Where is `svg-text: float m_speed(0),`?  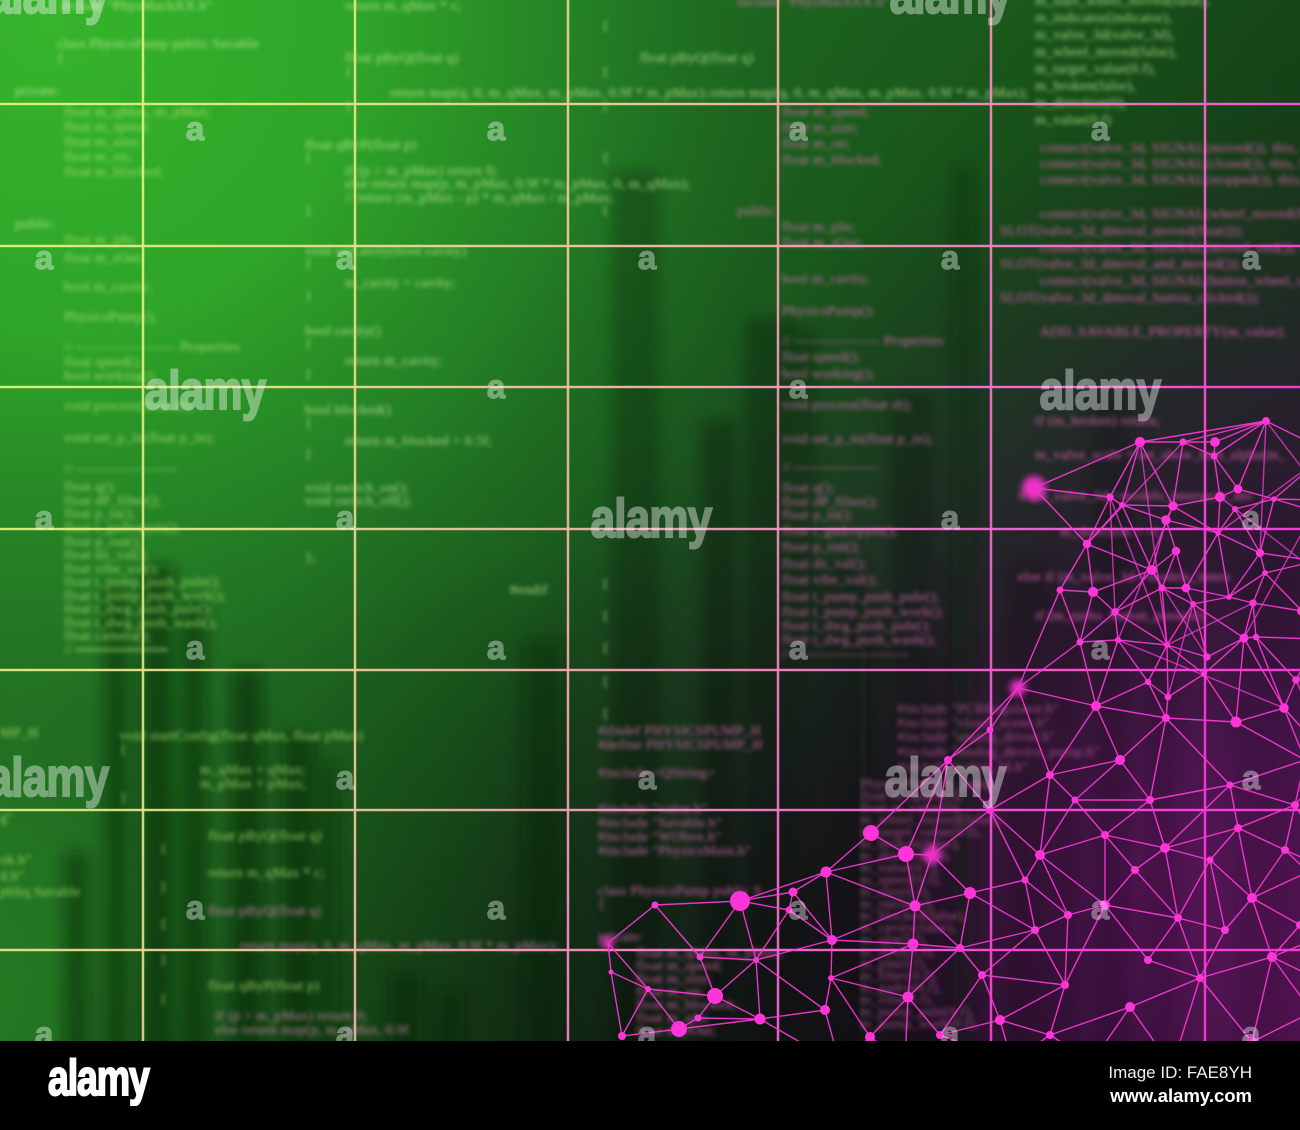 svg-text: float m_speed(0), is located at coordinates (912, 796).